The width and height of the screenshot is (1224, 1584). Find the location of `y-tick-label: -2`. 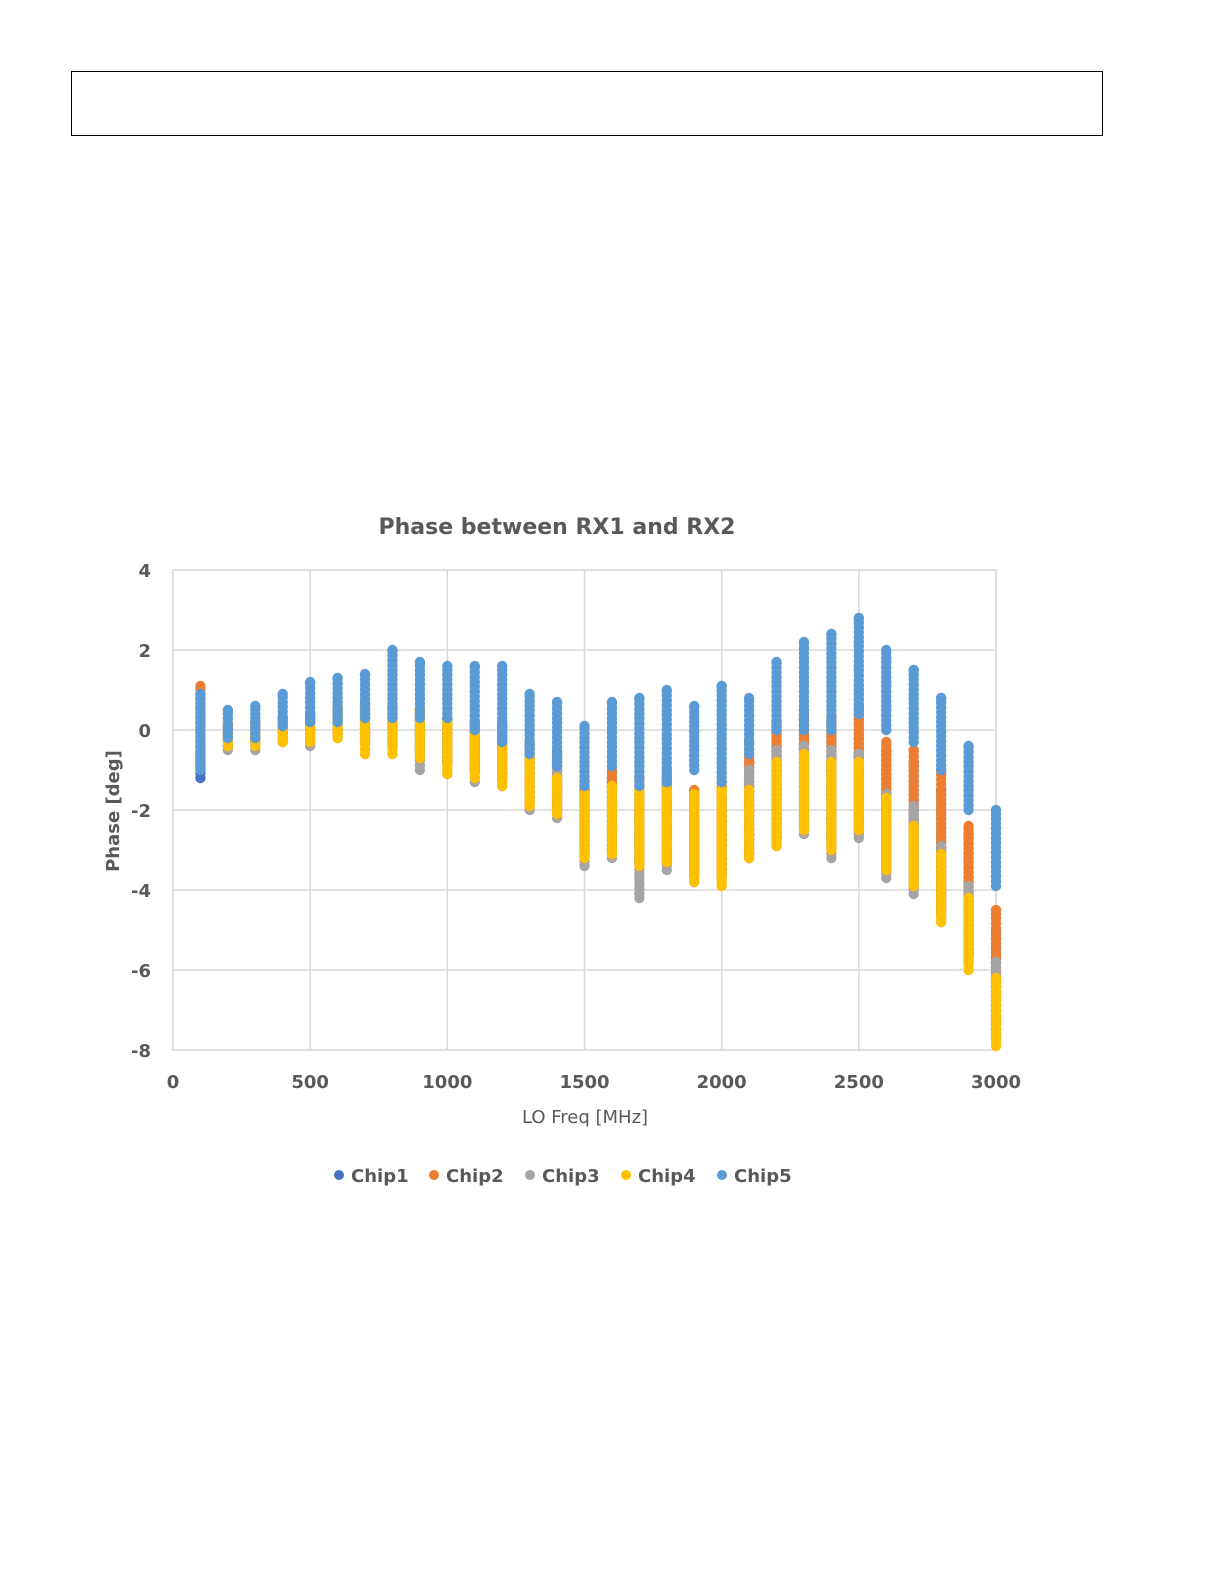

y-tick-label: -2 is located at coordinates (141, 811).